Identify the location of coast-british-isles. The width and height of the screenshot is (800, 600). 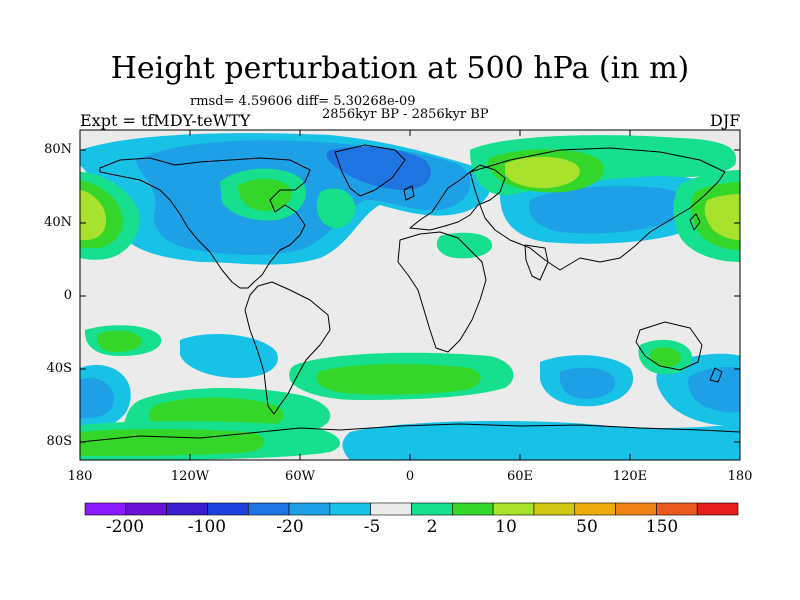
(409, 193).